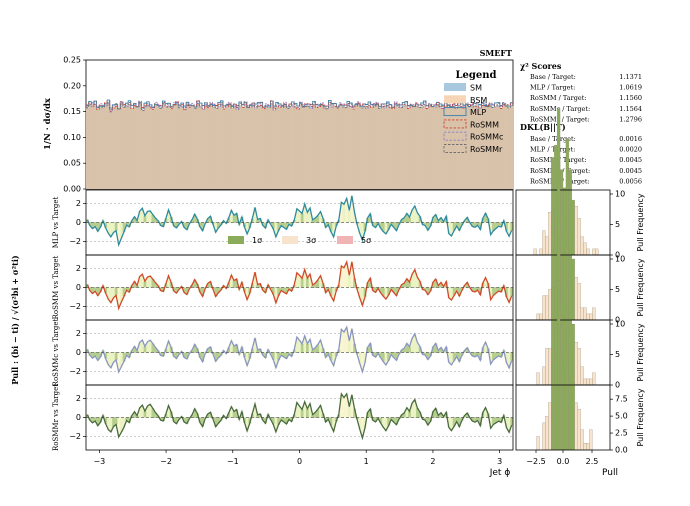 Image resolution: width=690 pixels, height=506 pixels. Describe the element at coordinates (299, 240) in the screenshot. I see `sigma-legend: 1σ 3σ 5σ` at that location.